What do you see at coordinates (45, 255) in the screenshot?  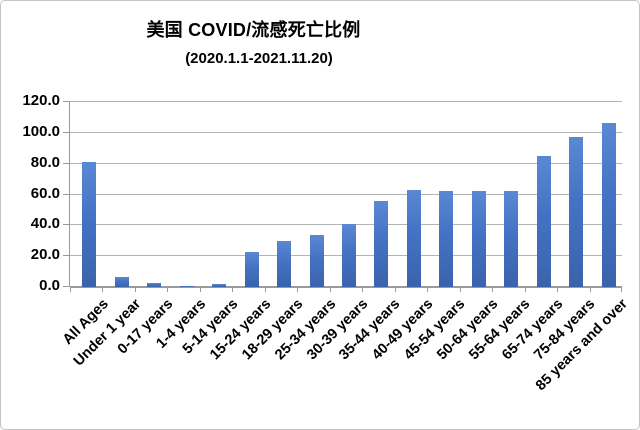 I see `y-axis-label: 20.0` at bounding box center [45, 255].